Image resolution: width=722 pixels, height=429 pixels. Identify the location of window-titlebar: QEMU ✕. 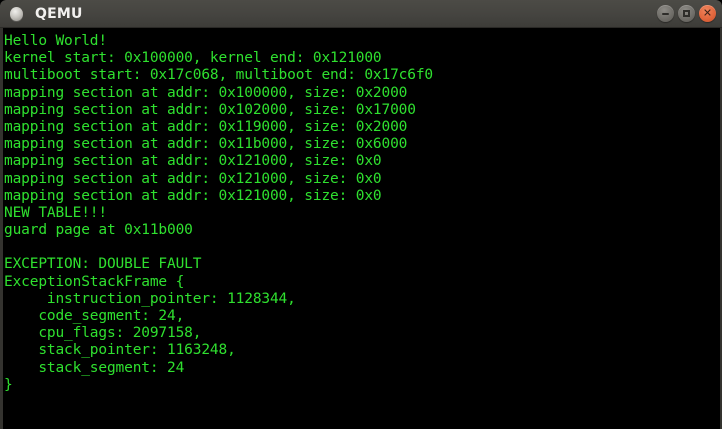
(361, 14).